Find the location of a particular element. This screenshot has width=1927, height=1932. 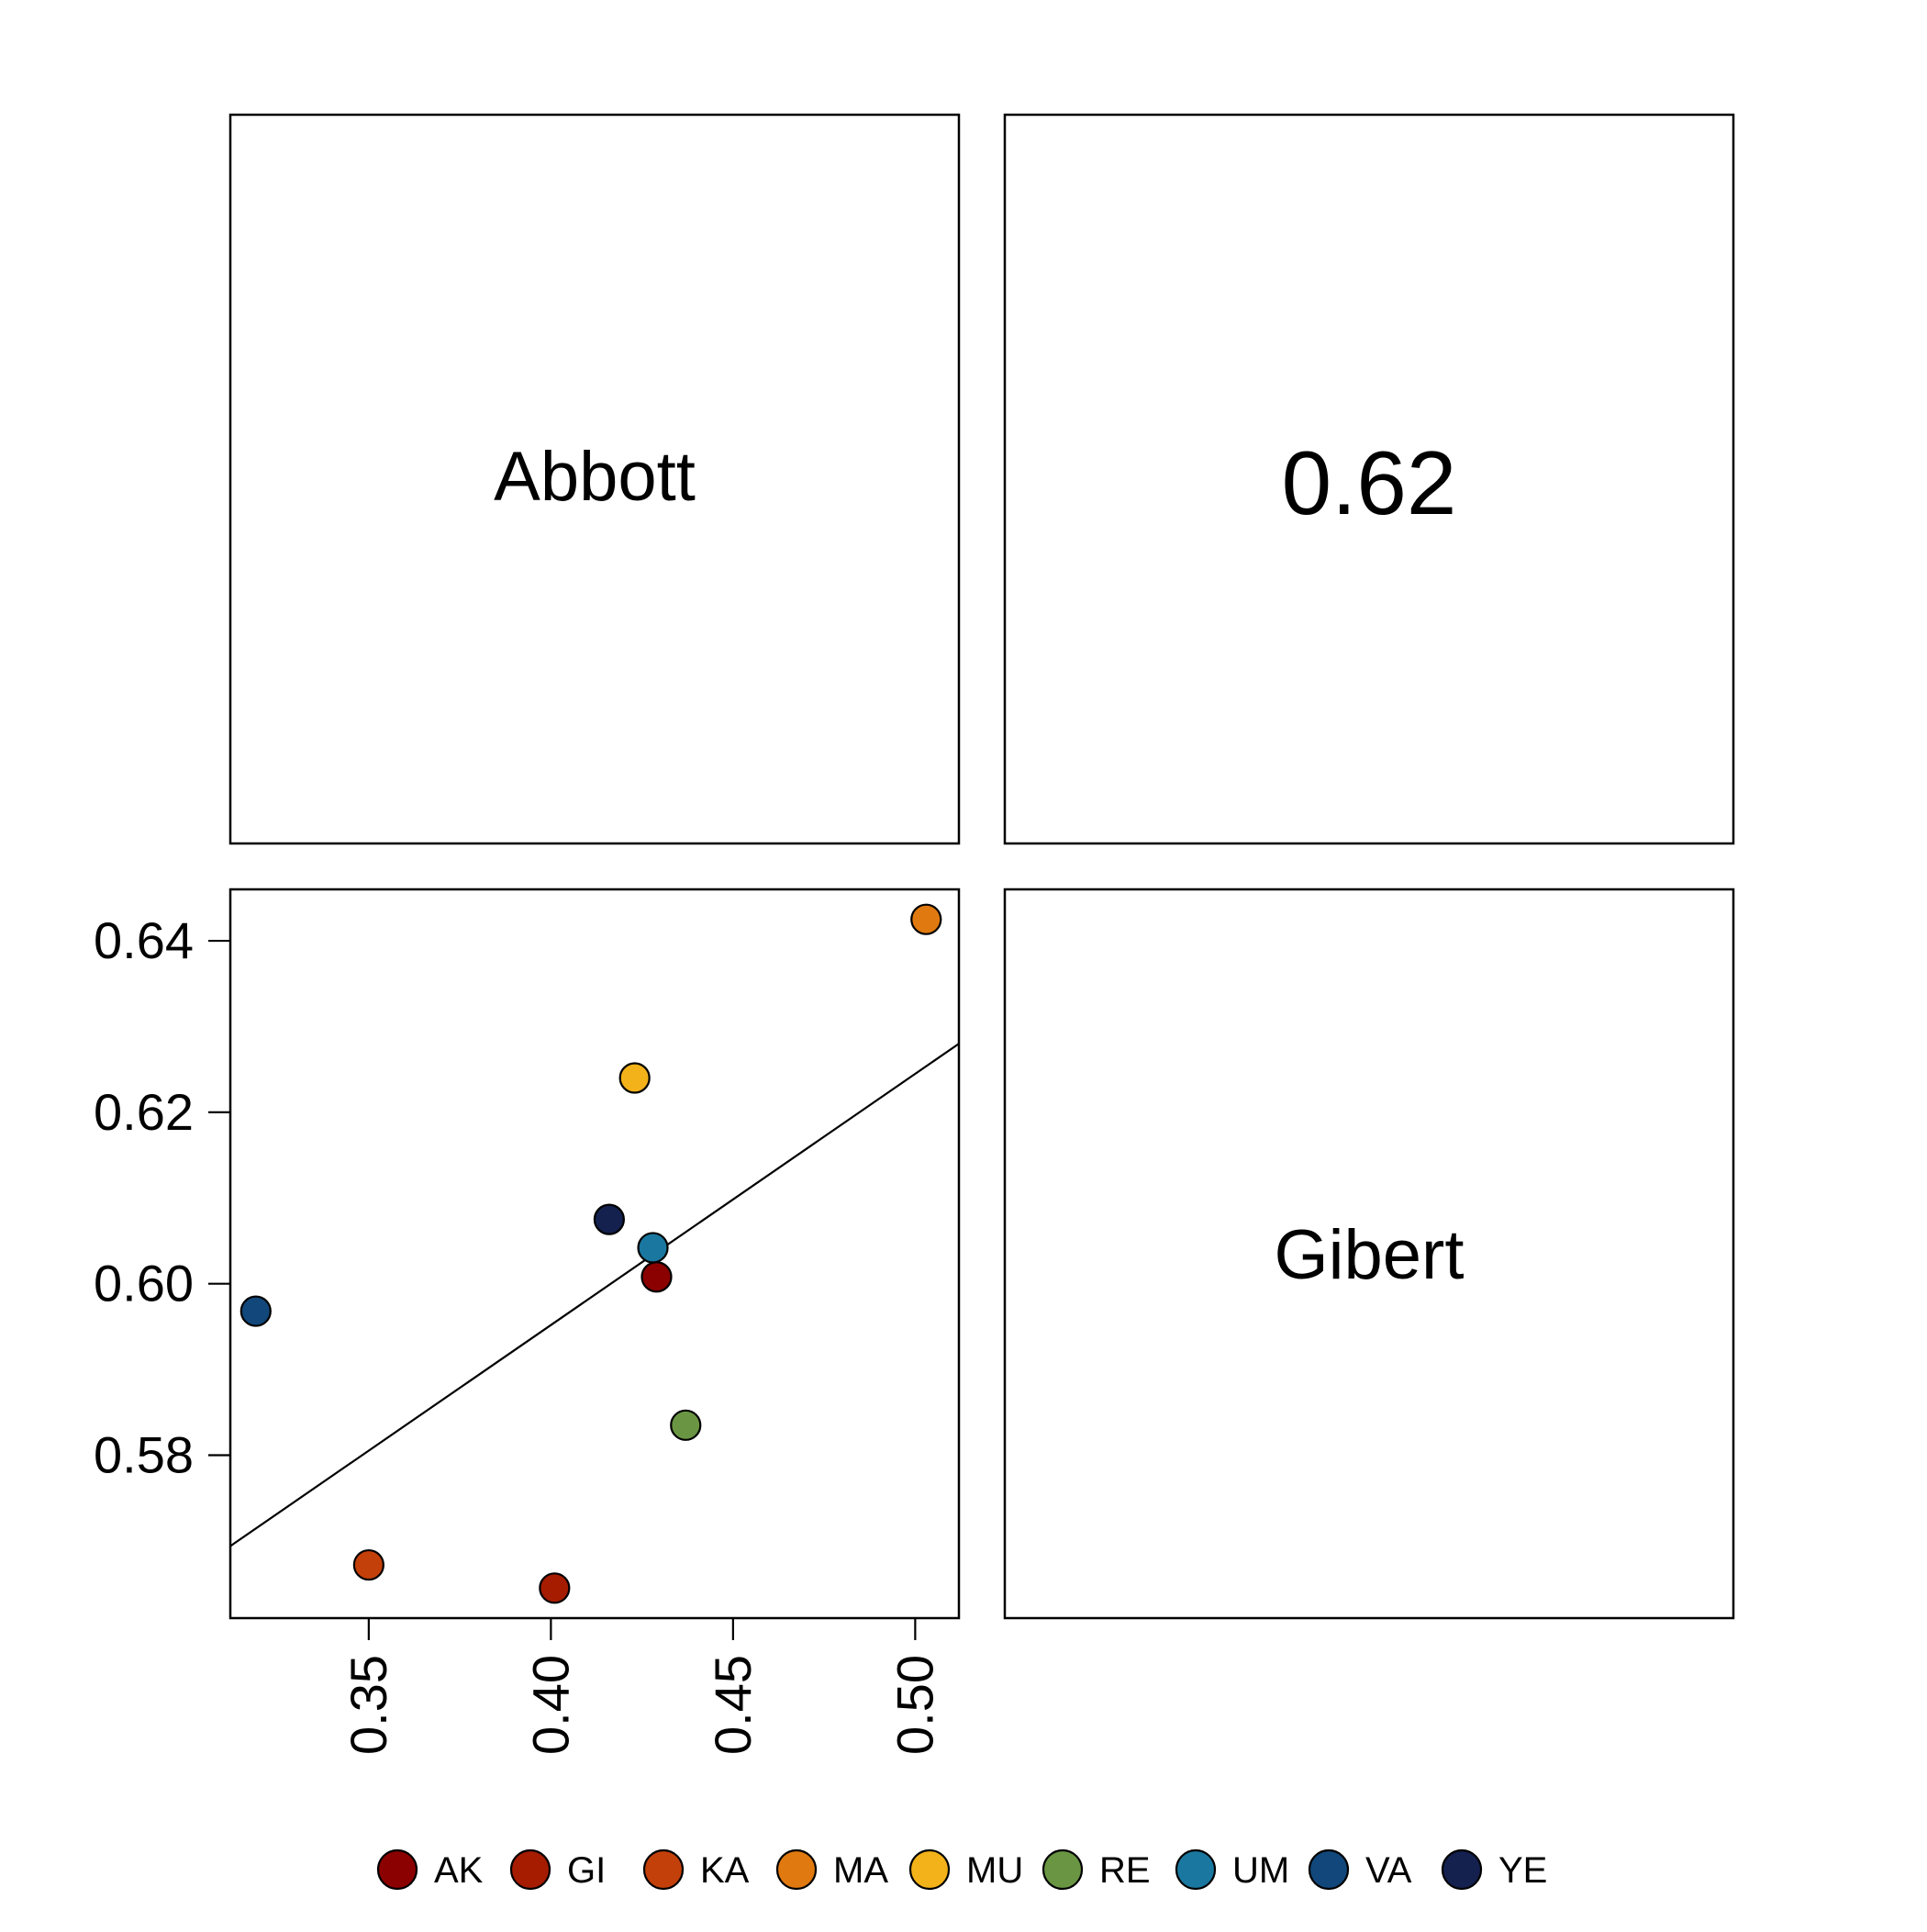

point-ka is located at coordinates (368, 1564).